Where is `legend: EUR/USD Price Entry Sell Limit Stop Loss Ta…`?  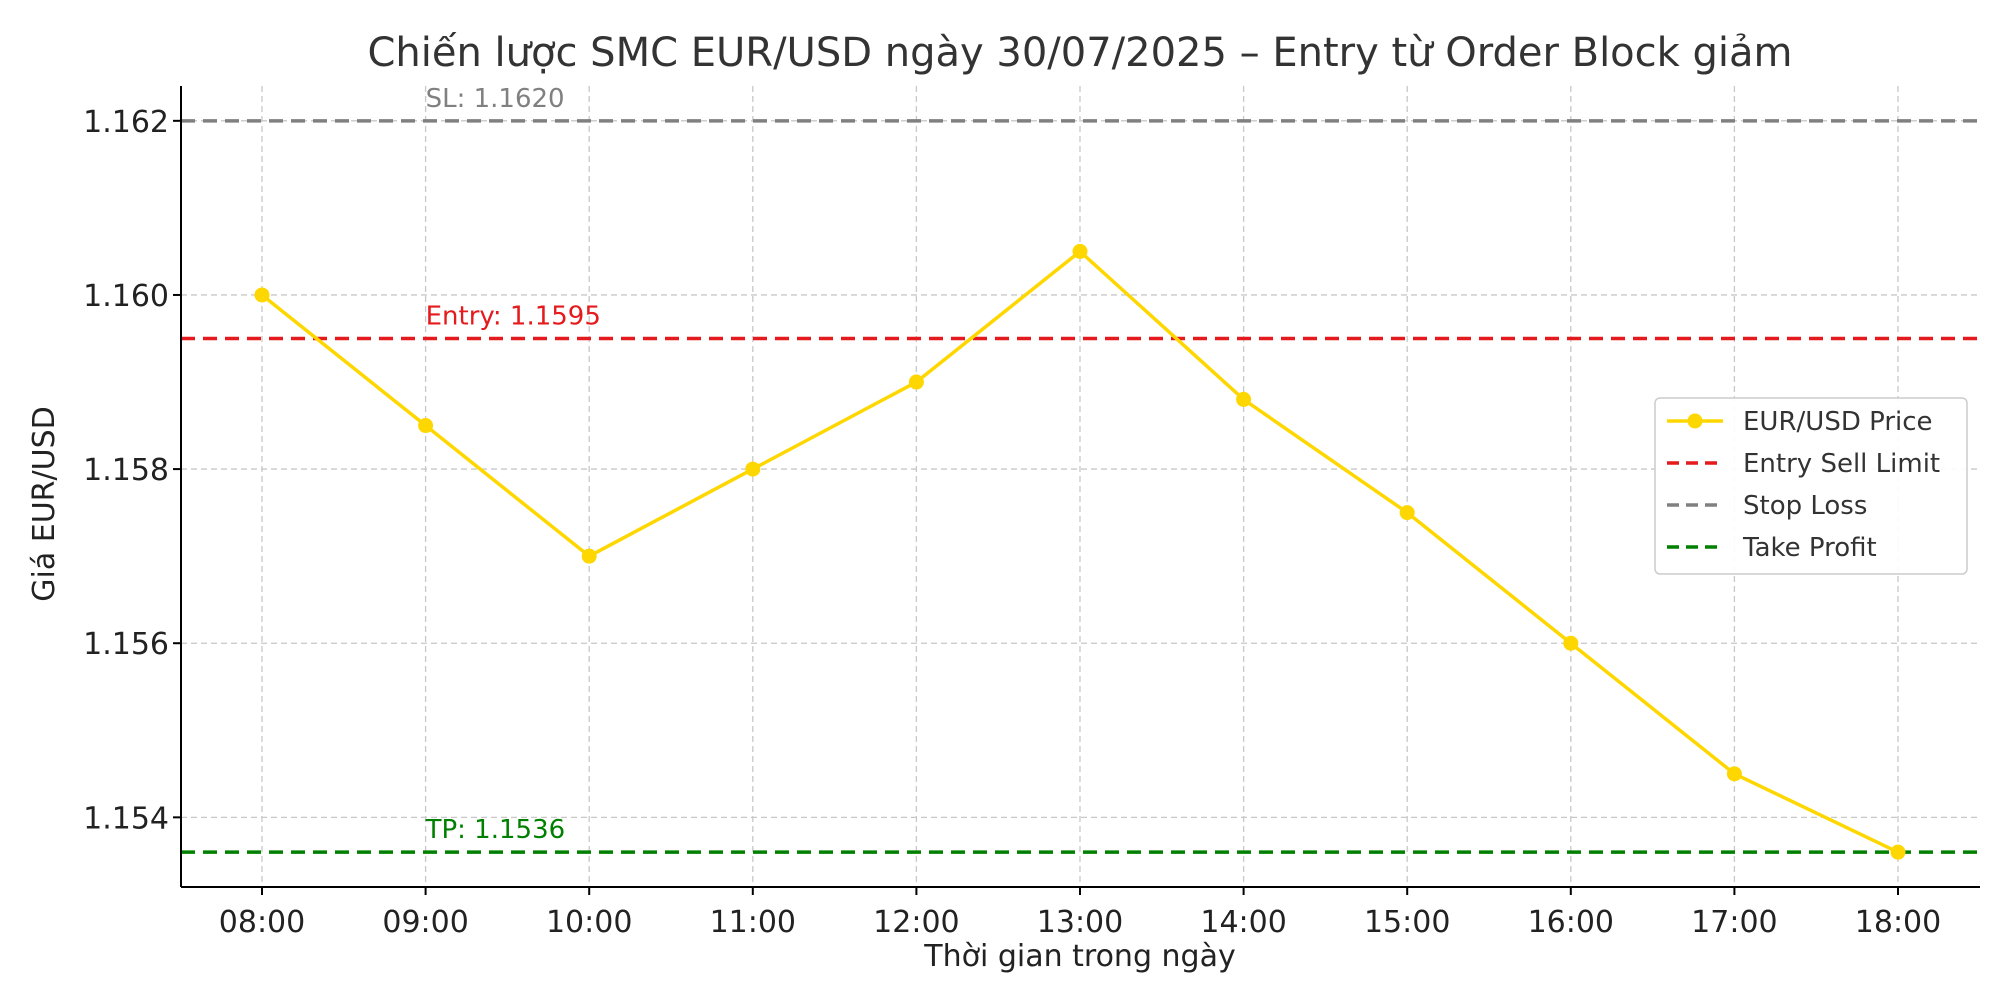 legend: EUR/USD Price Entry Sell Limit Stop Loss Ta… is located at coordinates (1811, 486).